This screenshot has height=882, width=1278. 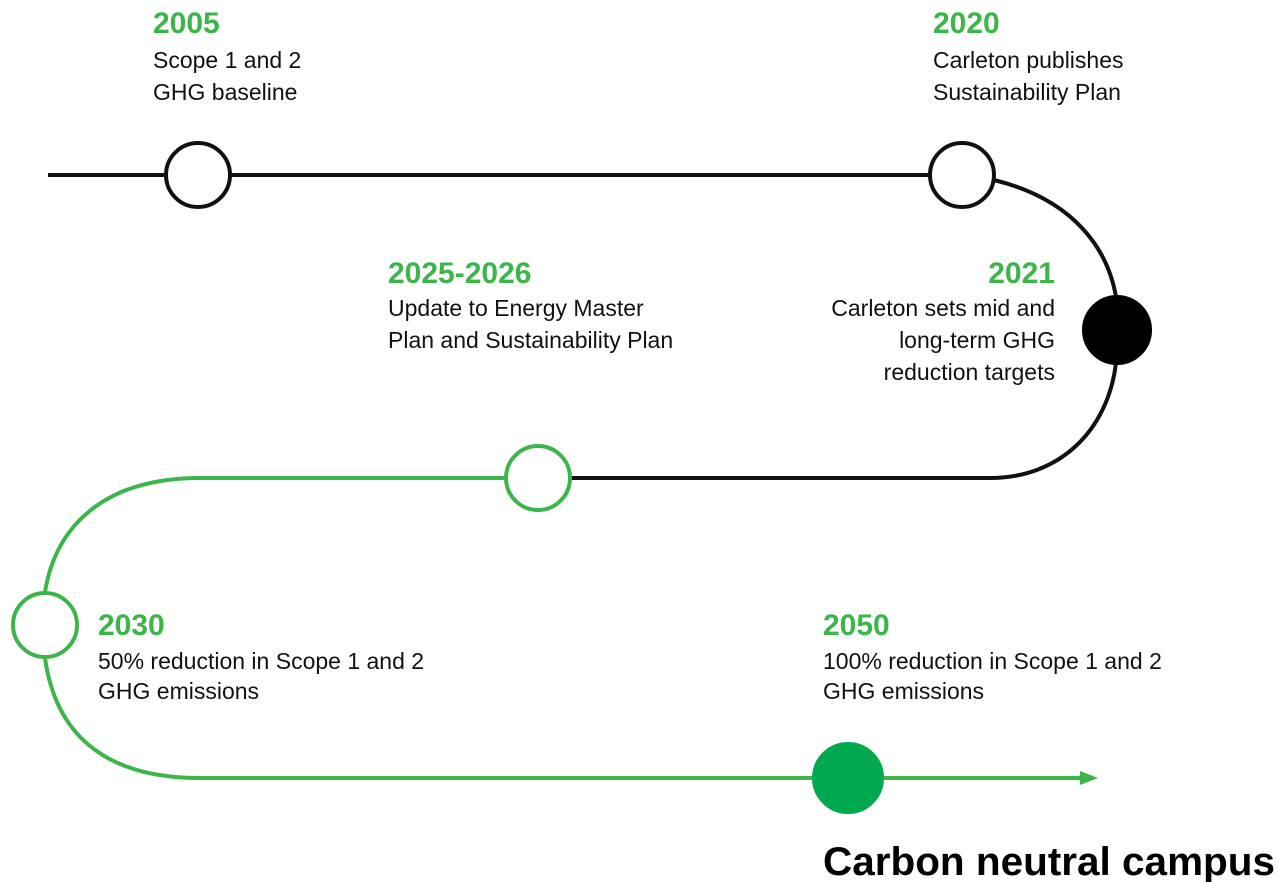 I want to click on milestone-text: reduction targets, so click(x=969, y=372).